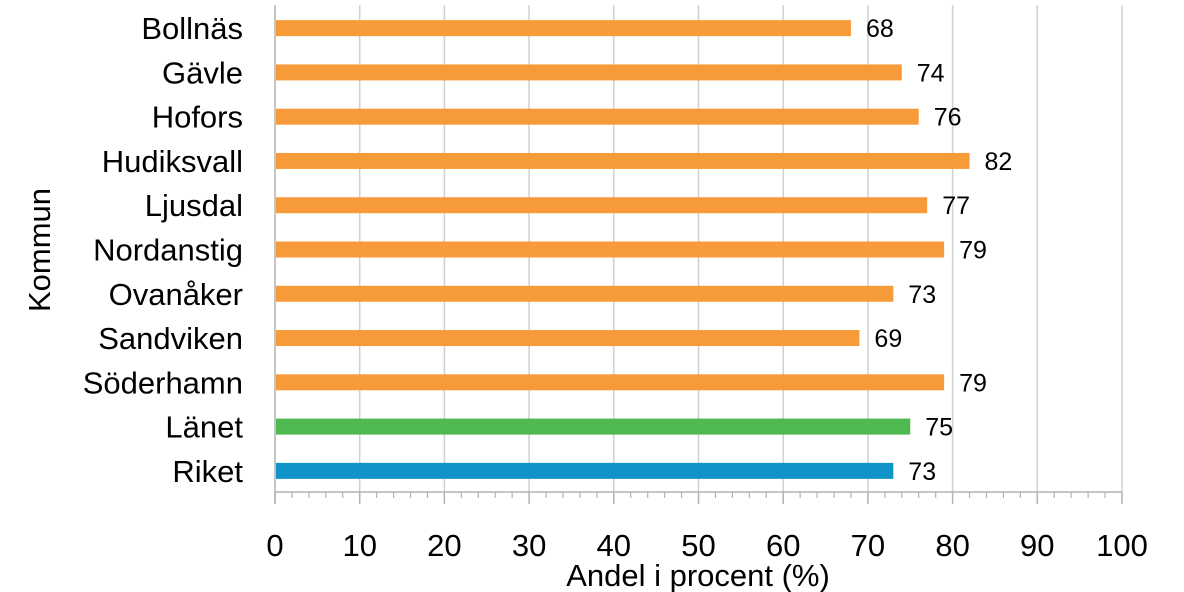  I want to click on x-tick-label: 100, so click(1122, 545).